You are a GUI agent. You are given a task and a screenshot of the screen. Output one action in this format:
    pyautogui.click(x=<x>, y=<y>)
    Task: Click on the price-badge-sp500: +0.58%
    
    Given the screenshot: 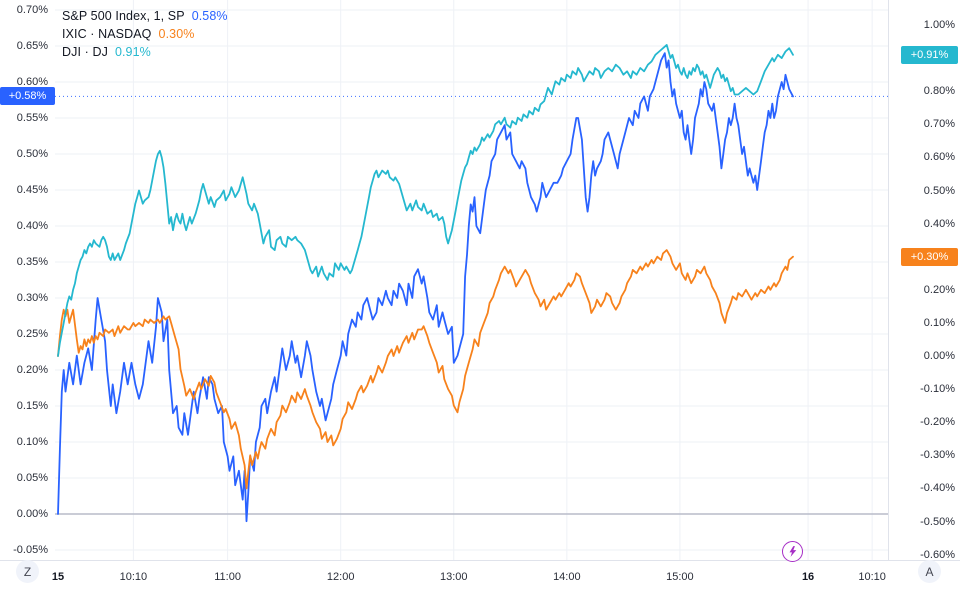 What is the action you would take?
    pyautogui.click(x=27, y=96)
    